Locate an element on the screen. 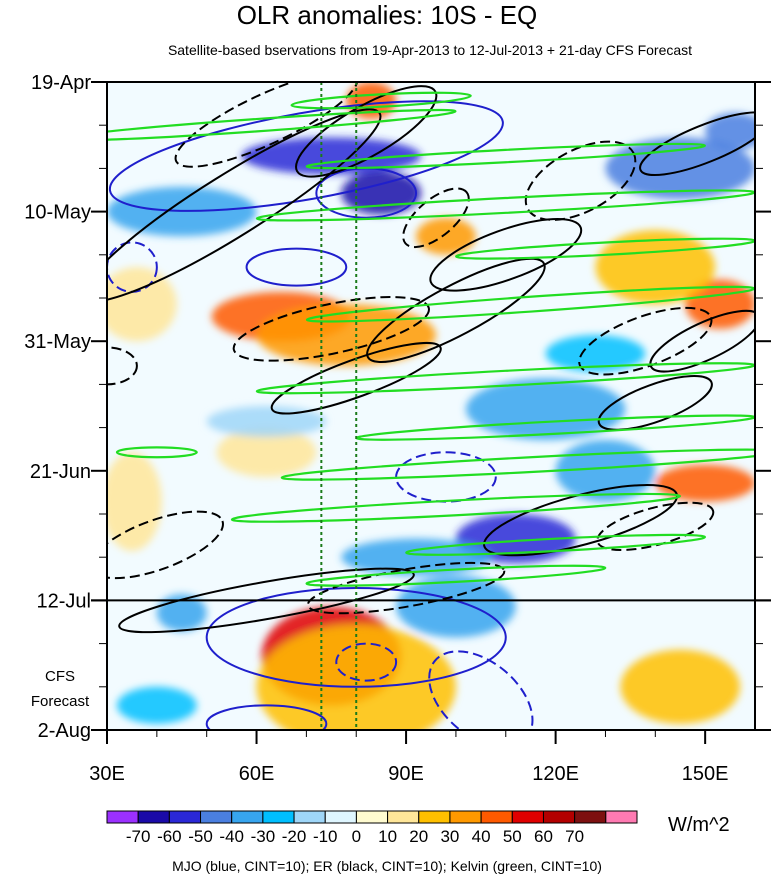 This screenshot has height=879, width=774. colorbar-label: -40 is located at coordinates (231, 836).